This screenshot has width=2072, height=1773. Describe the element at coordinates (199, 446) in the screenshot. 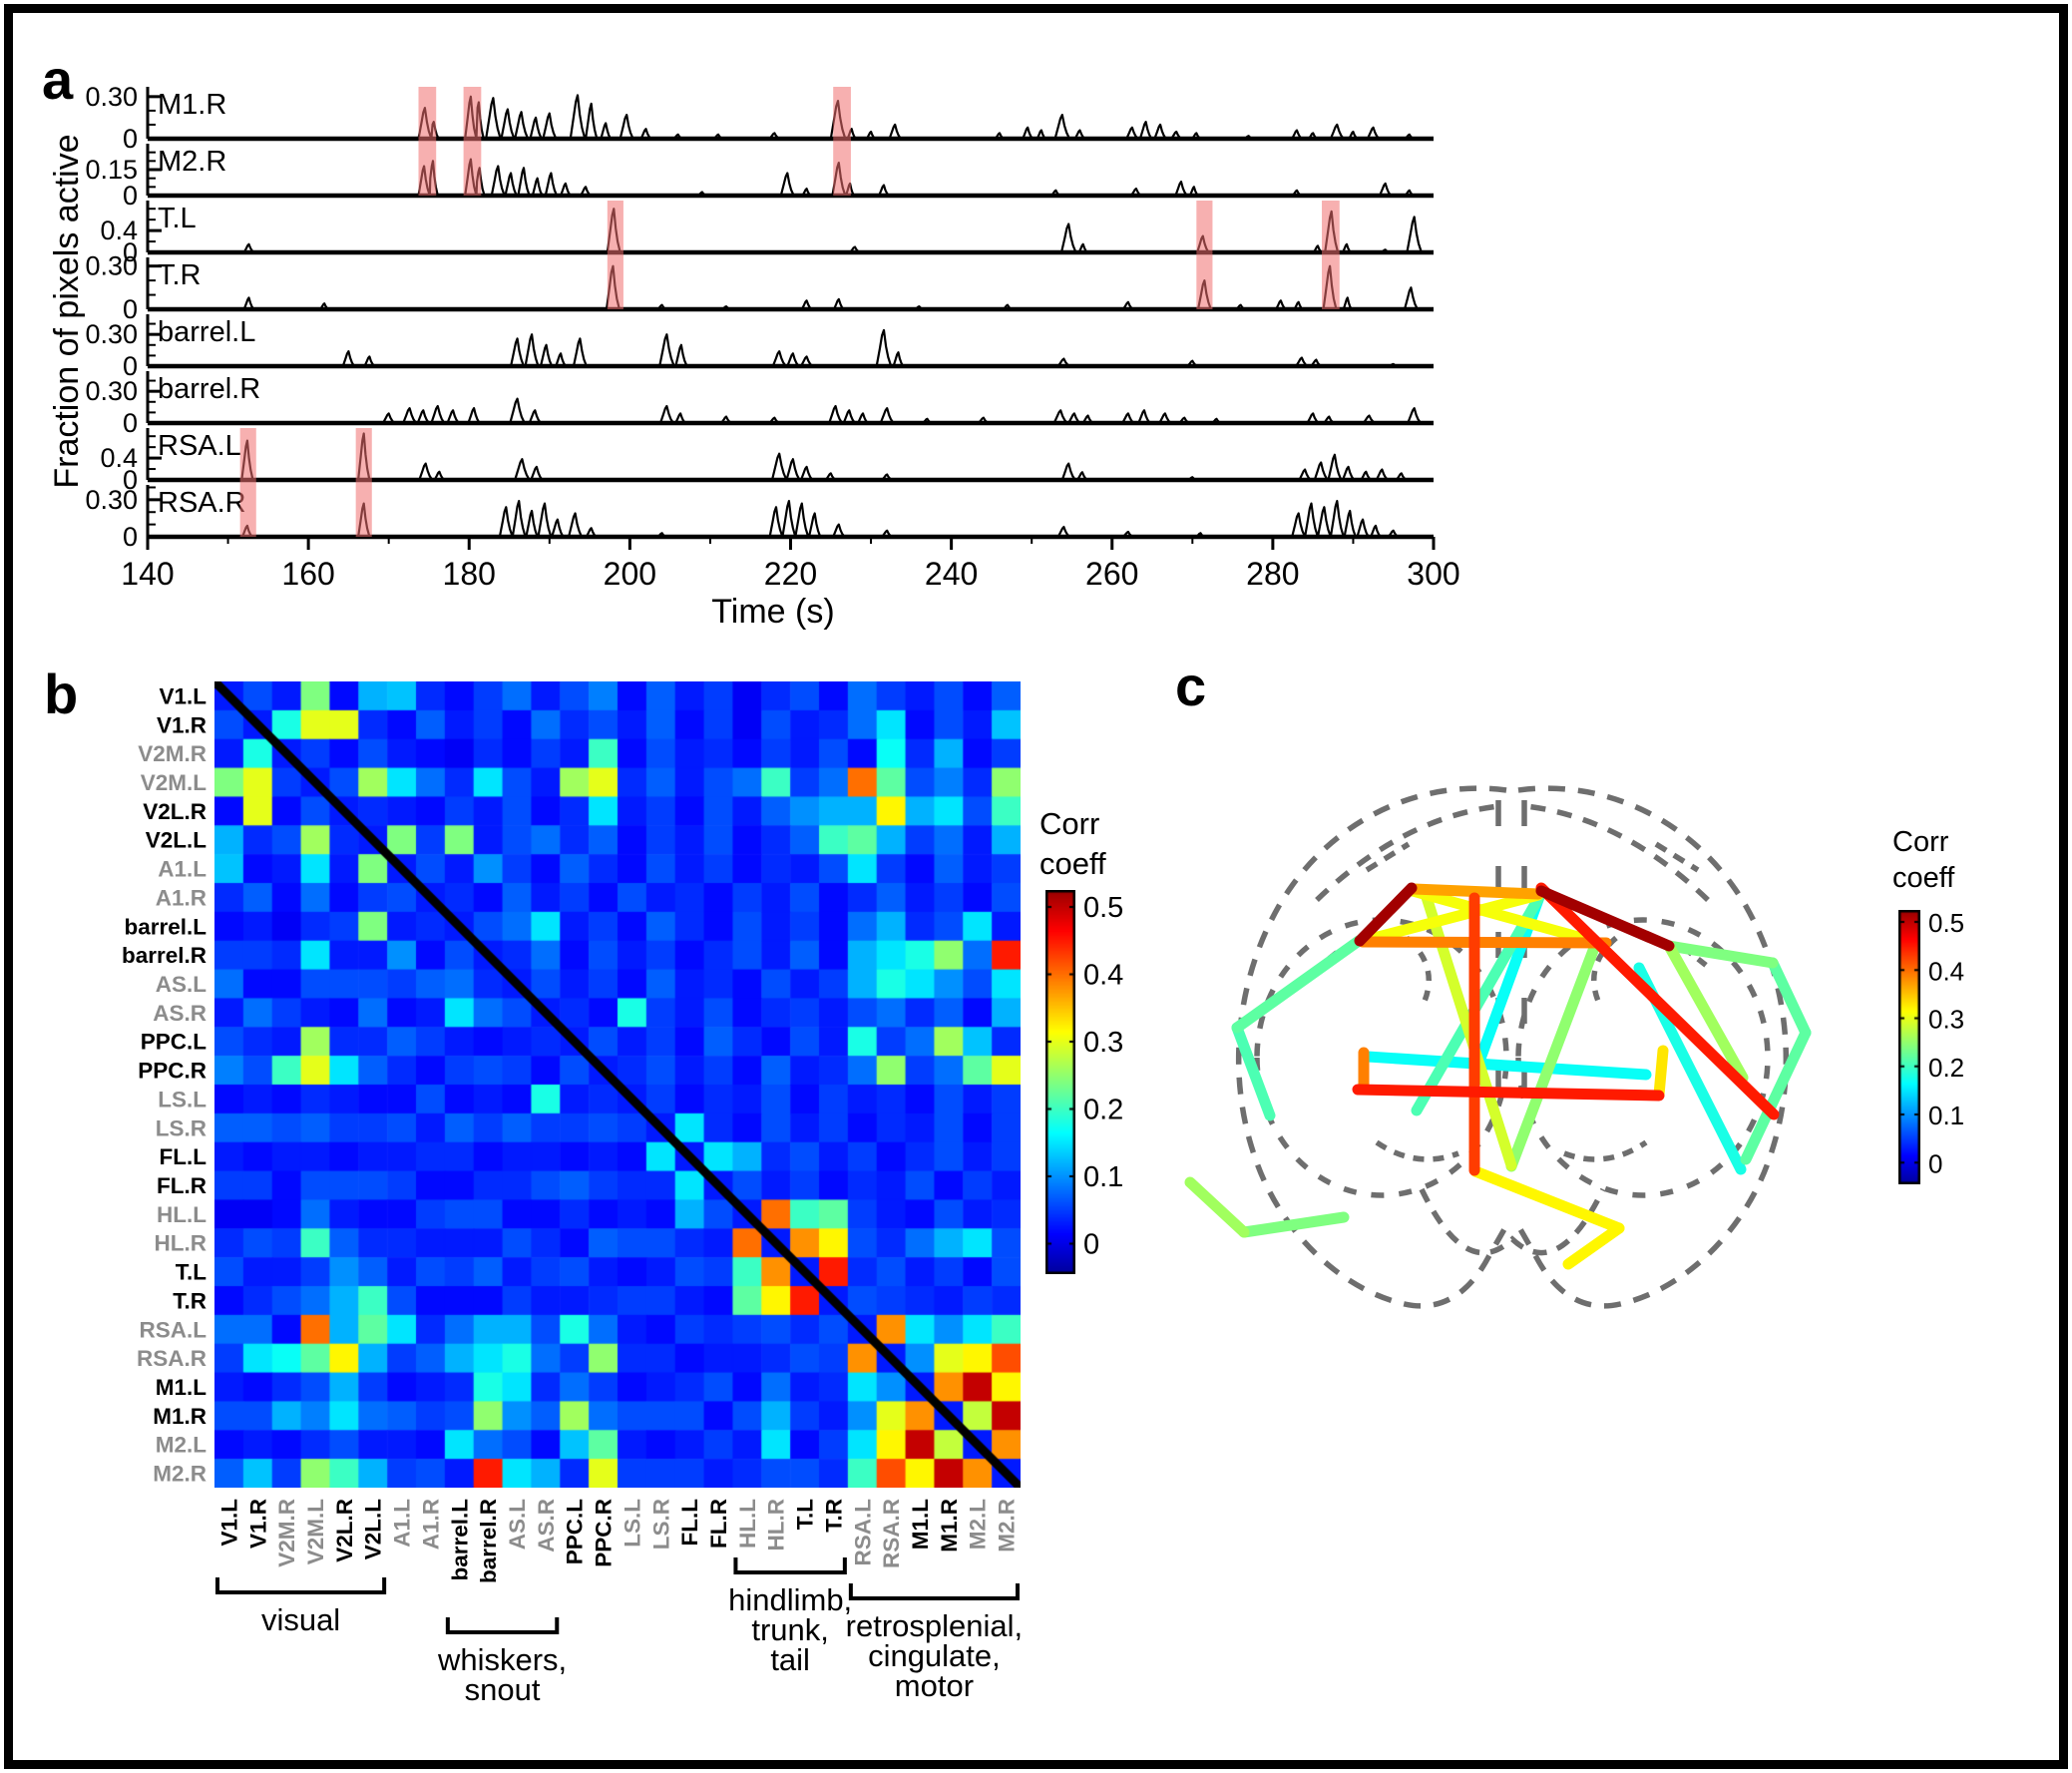

I see `trace-label: RSA.L` at that location.